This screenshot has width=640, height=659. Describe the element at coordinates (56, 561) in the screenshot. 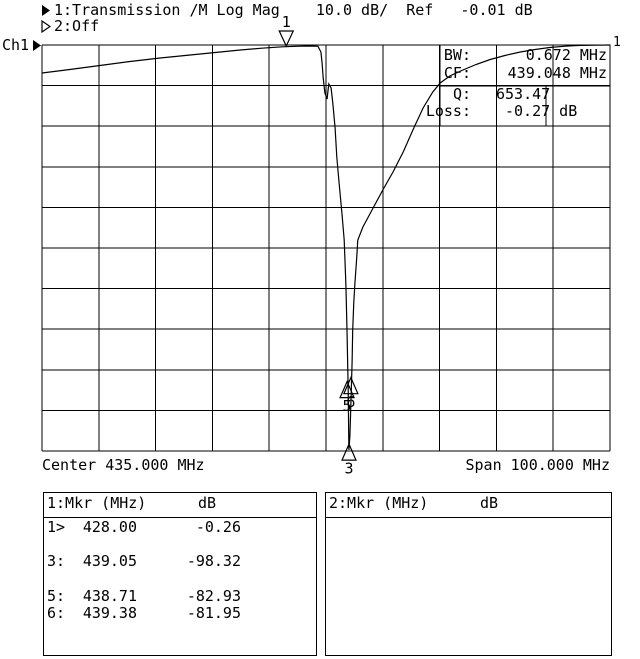

I see `marker-id-cell: 3:` at that location.